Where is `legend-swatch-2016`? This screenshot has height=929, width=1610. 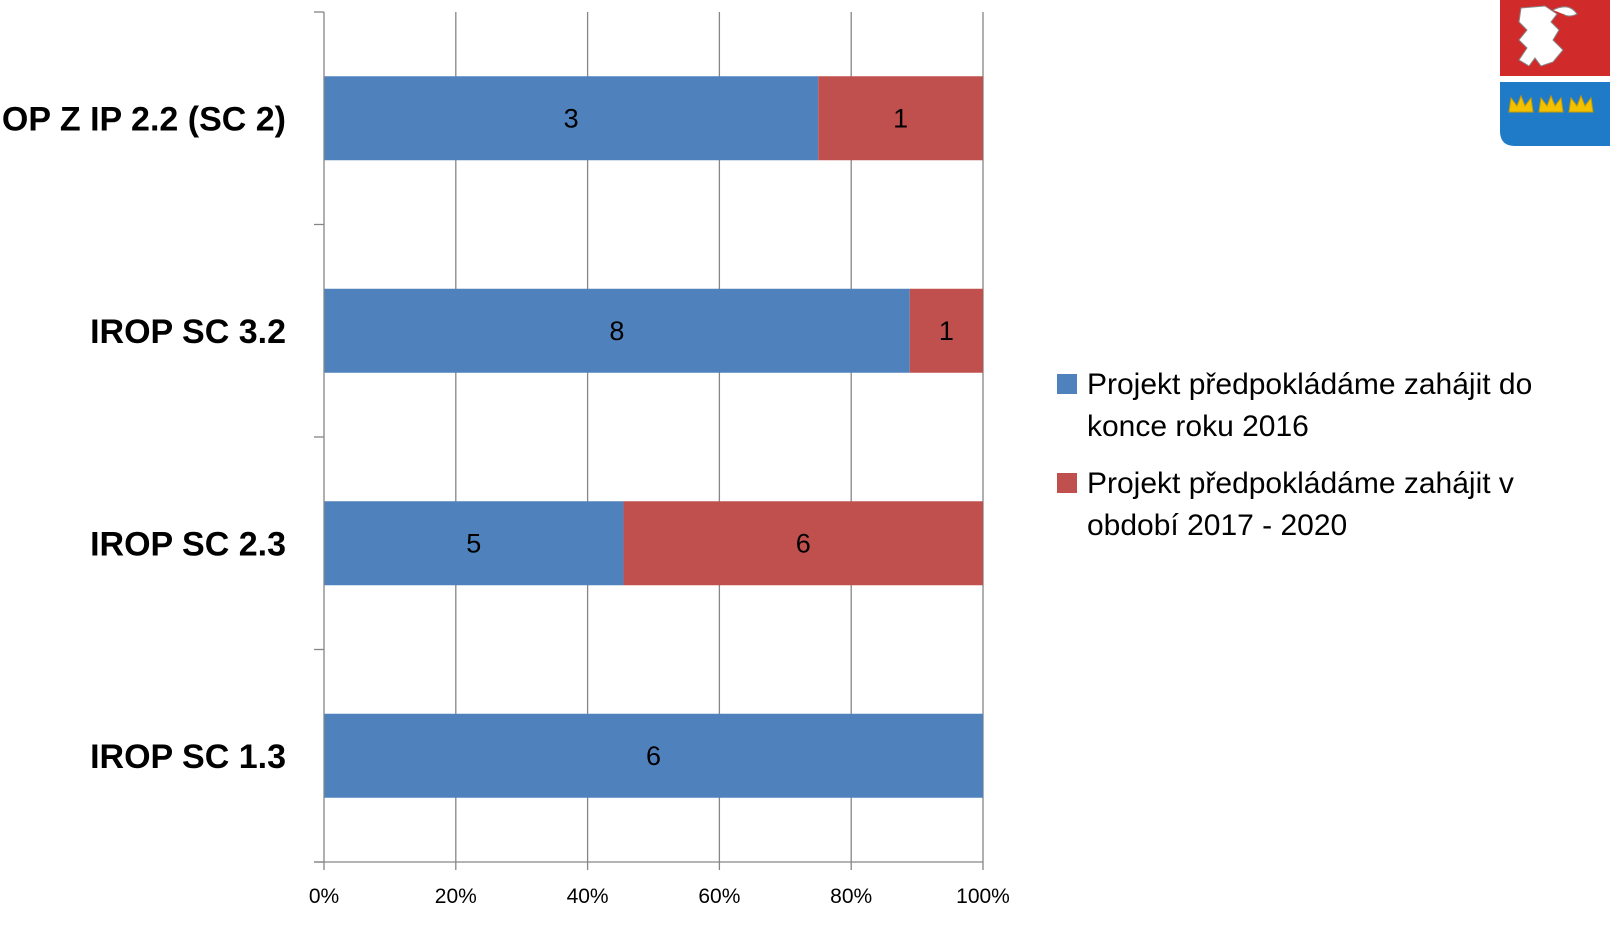
legend-swatch-2016 is located at coordinates (1067, 384).